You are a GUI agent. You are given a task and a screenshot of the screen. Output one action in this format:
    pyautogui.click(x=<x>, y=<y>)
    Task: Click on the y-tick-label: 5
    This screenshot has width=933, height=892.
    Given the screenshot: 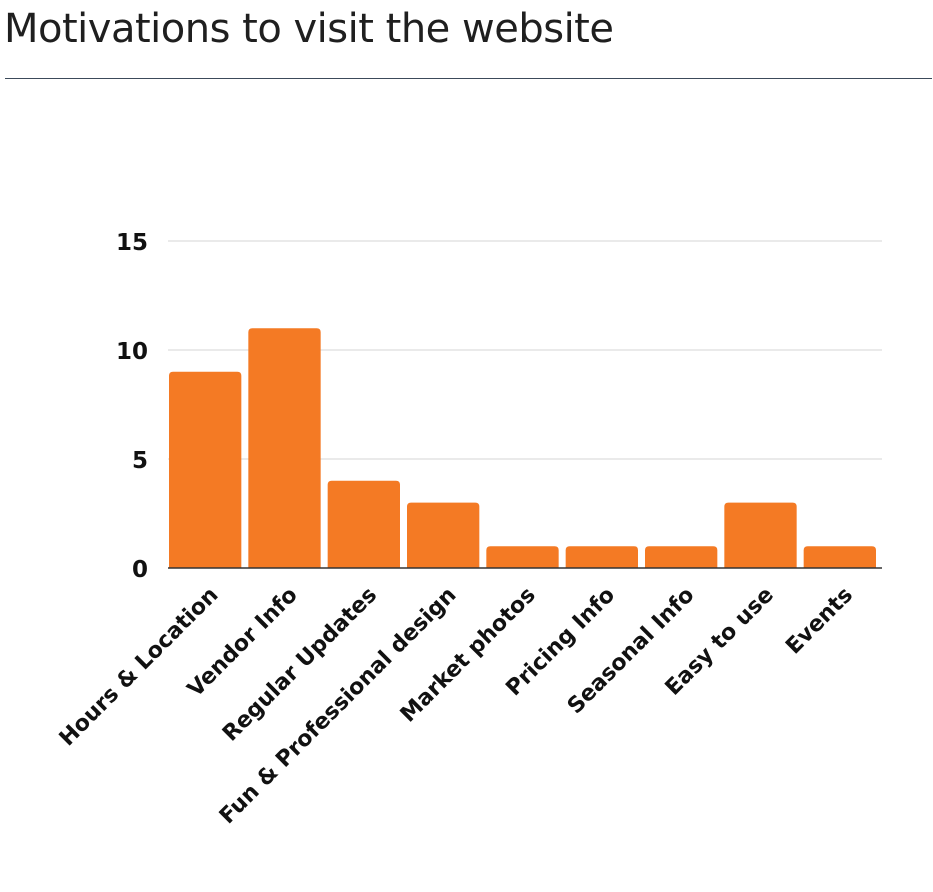 What is the action you would take?
    pyautogui.click(x=140, y=461)
    